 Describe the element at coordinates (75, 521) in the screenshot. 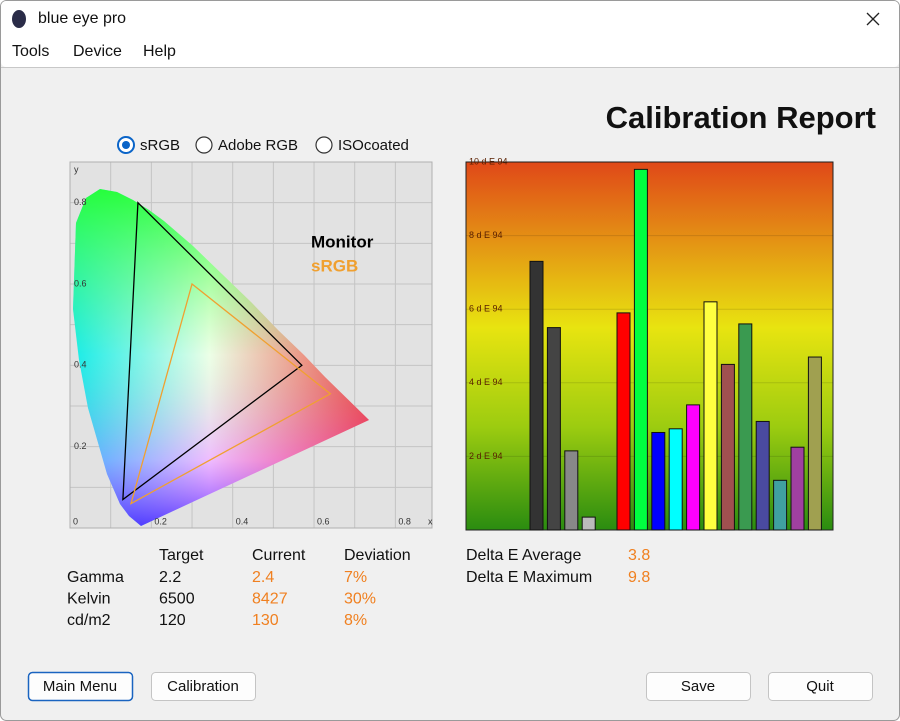

I see `x-tick-label: 0` at that location.